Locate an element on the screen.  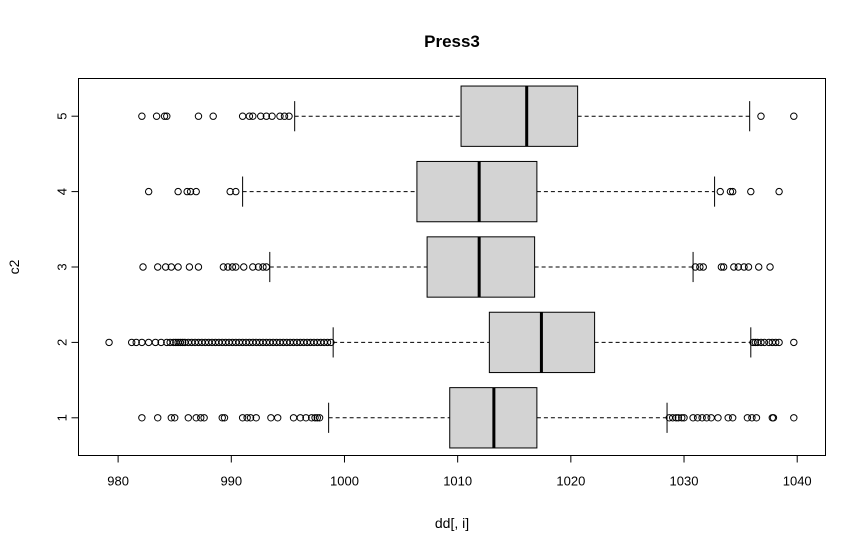
x-tick-label: 1020 is located at coordinates (570, 481).